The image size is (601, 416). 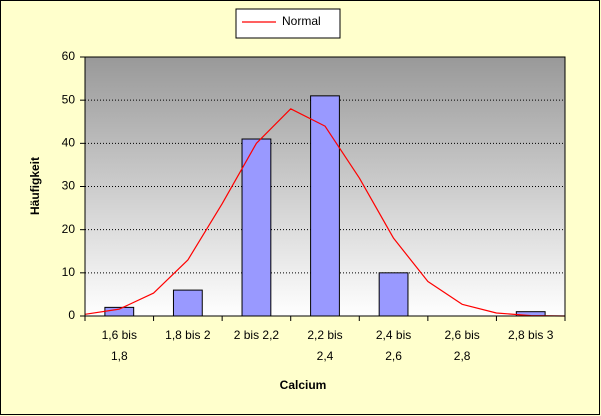 I want to click on x-tick-label: 1,8 bis 2, so click(x=188, y=335).